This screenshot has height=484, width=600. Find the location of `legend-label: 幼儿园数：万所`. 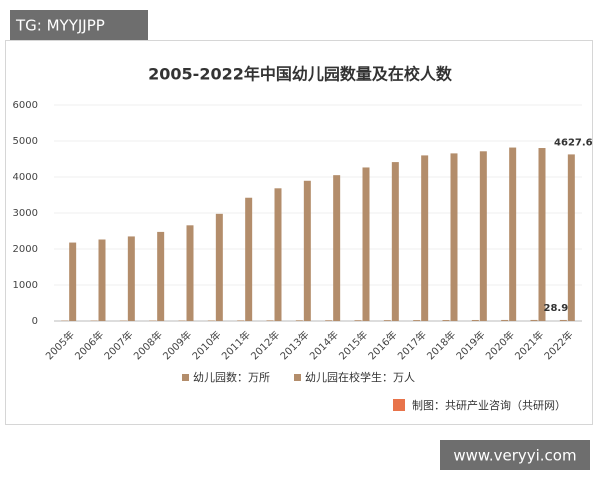

legend-label: 幼儿园数：万所 is located at coordinates (231, 377).